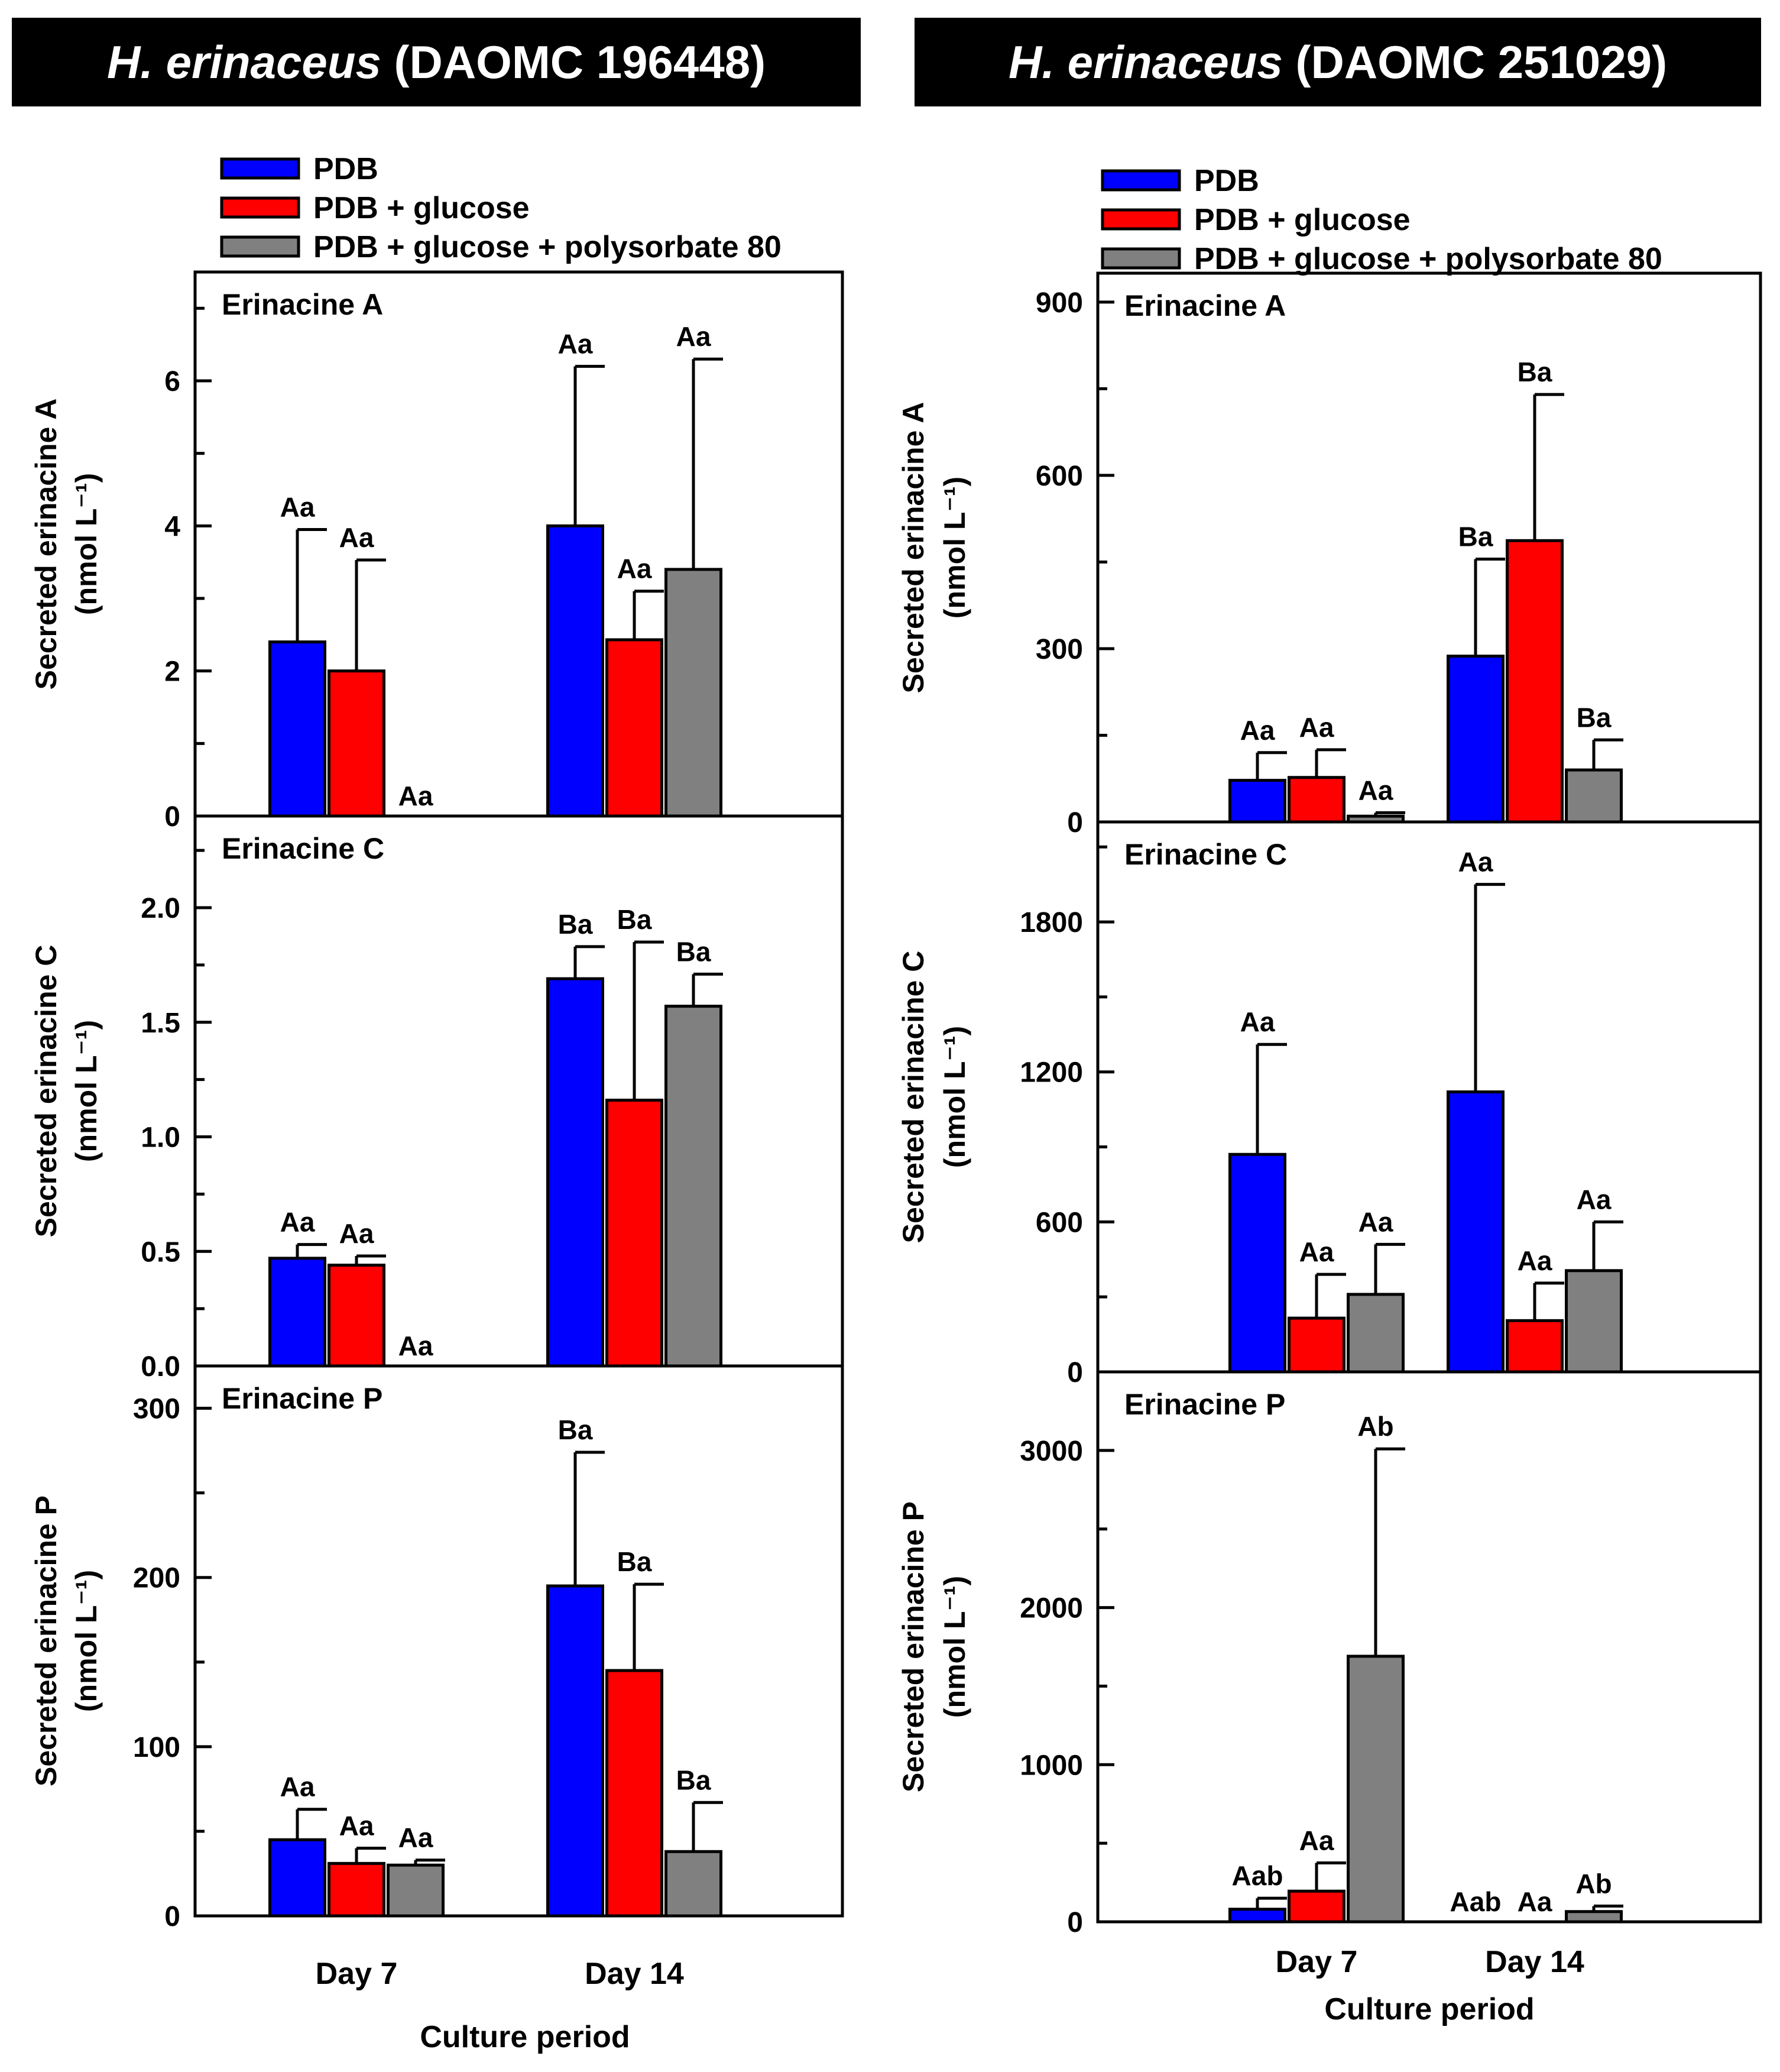 The width and height of the screenshot is (1780, 2072). I want to click on left-erinacine-c-ylabel: Secreted erinacine C, so click(46, 1091).